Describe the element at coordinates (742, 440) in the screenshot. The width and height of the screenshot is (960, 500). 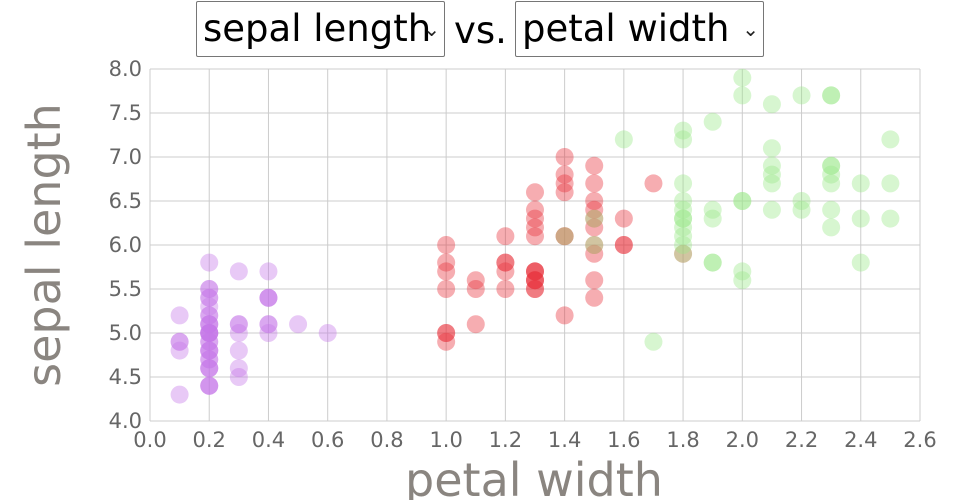
I see `x-tick-label: 2.0` at that location.